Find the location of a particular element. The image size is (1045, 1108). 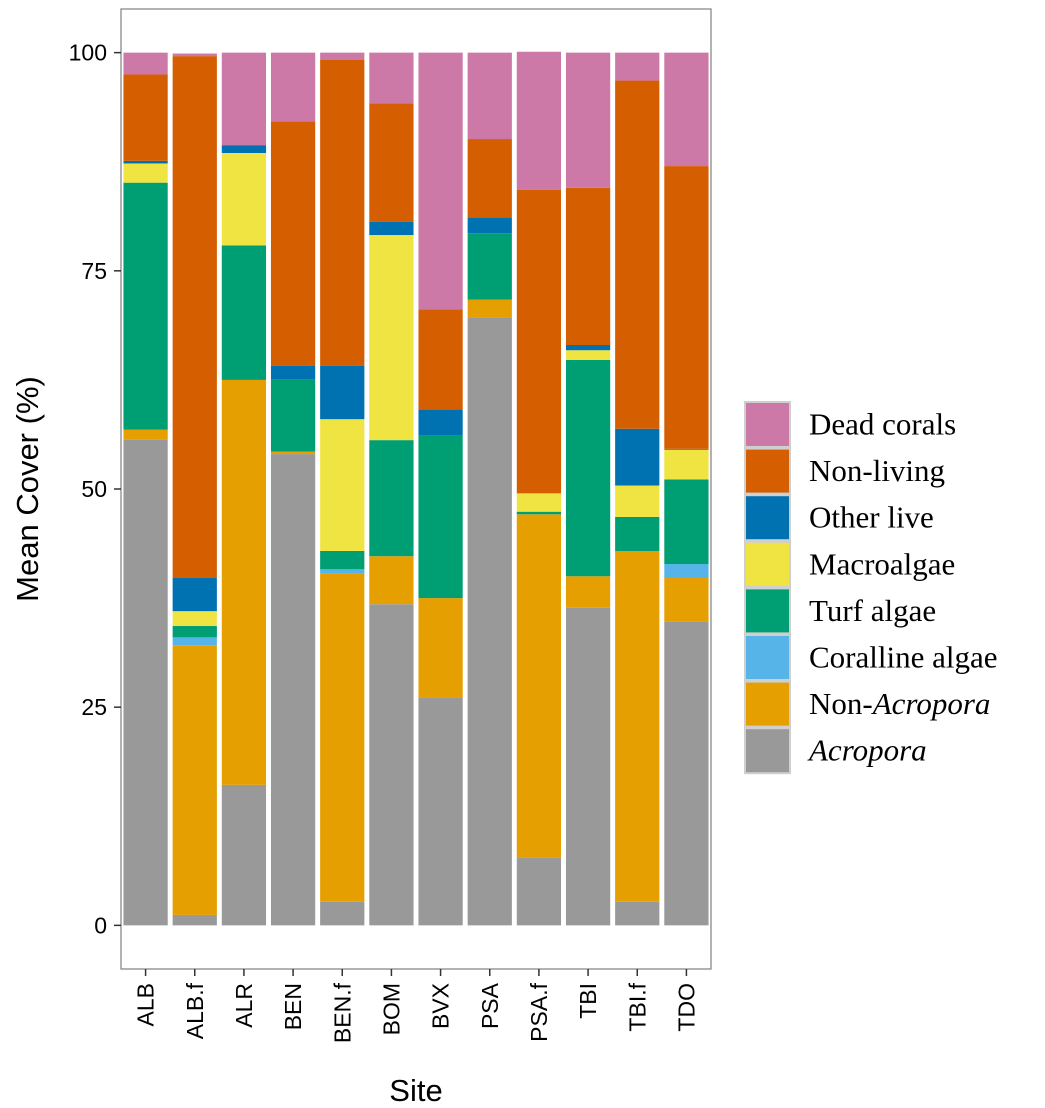

bar-segment-tbi-non-acropora is located at coordinates (588, 592).